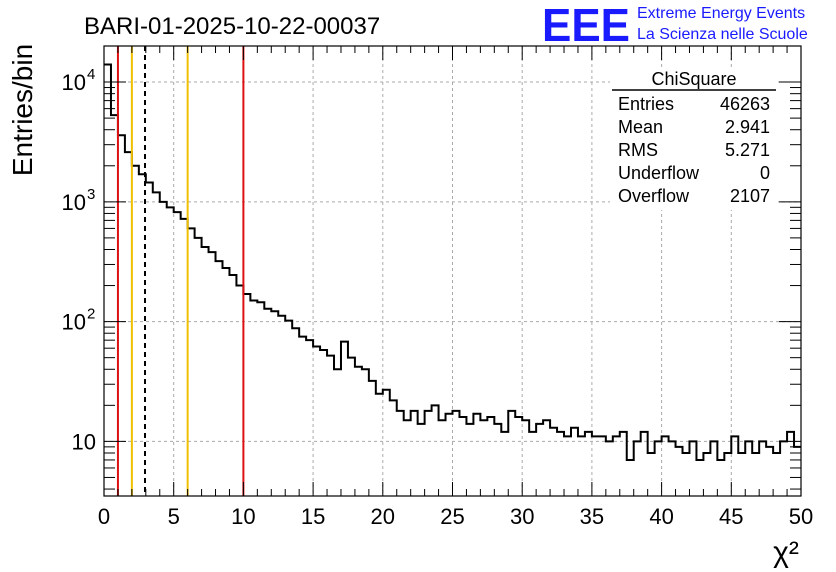 This screenshot has height=572, width=836. What do you see at coordinates (745, 104) in the screenshot?
I see `stats-value: 46263` at bounding box center [745, 104].